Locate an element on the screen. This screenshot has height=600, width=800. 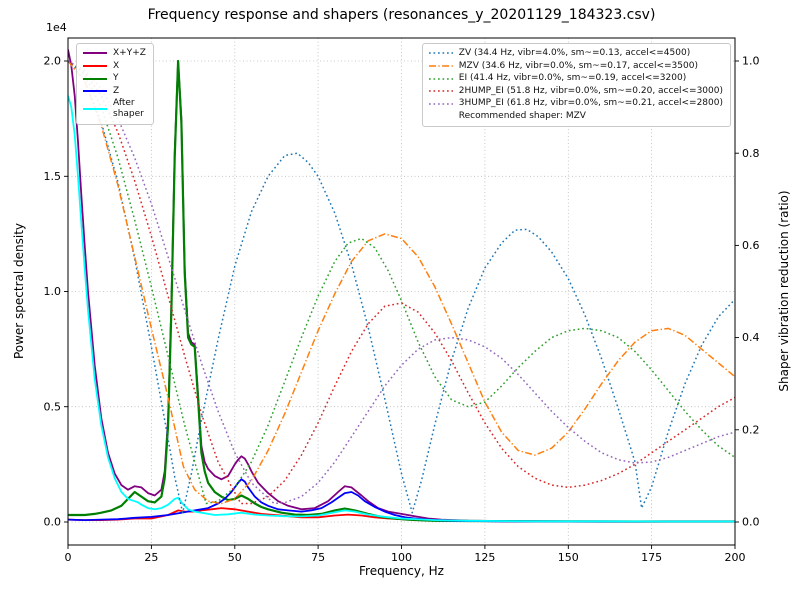
legend-item-x: X is located at coordinates (114, 66).